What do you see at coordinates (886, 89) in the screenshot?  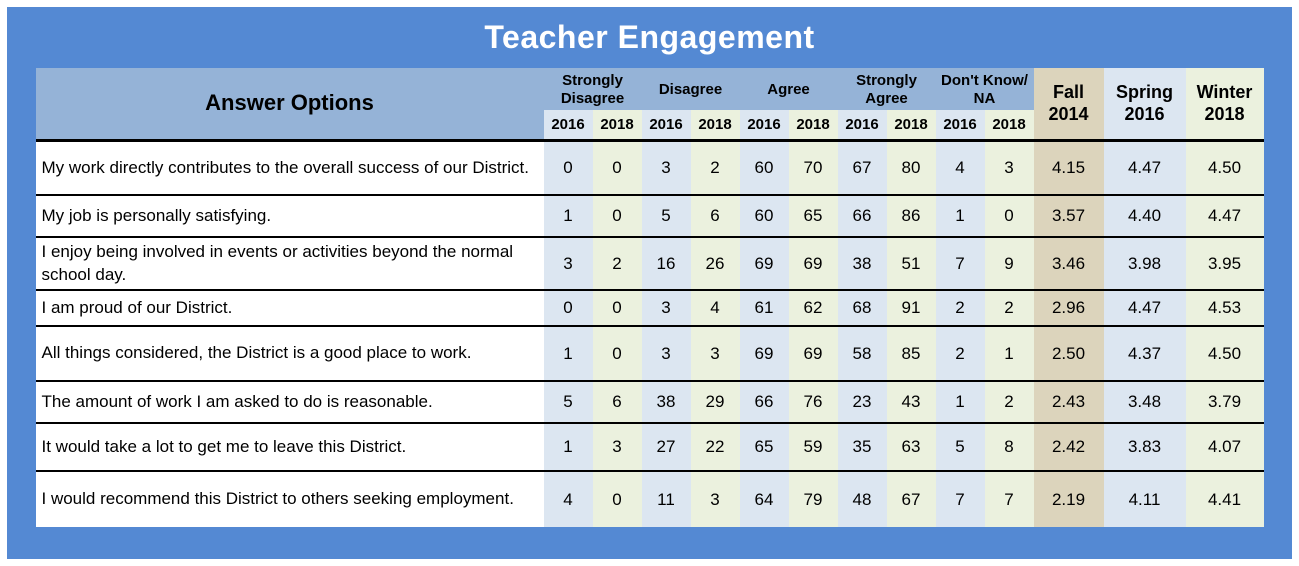 I see `group-header-strongly-agree: Strongly Agree` at bounding box center [886, 89].